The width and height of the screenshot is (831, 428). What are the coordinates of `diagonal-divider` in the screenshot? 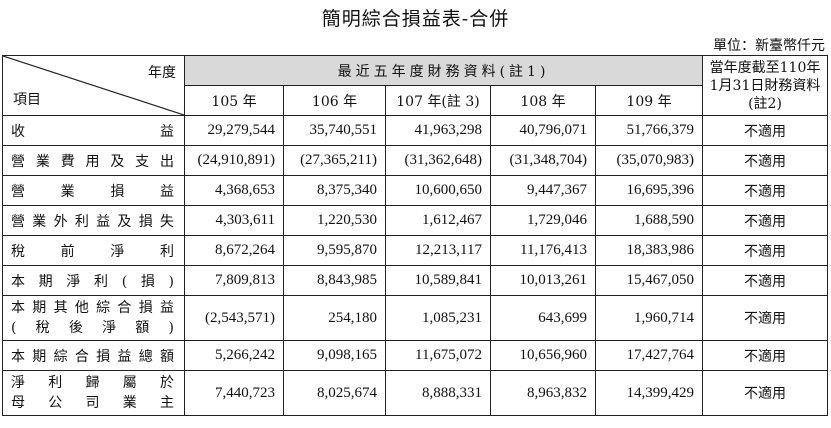 It's located at (93, 85).